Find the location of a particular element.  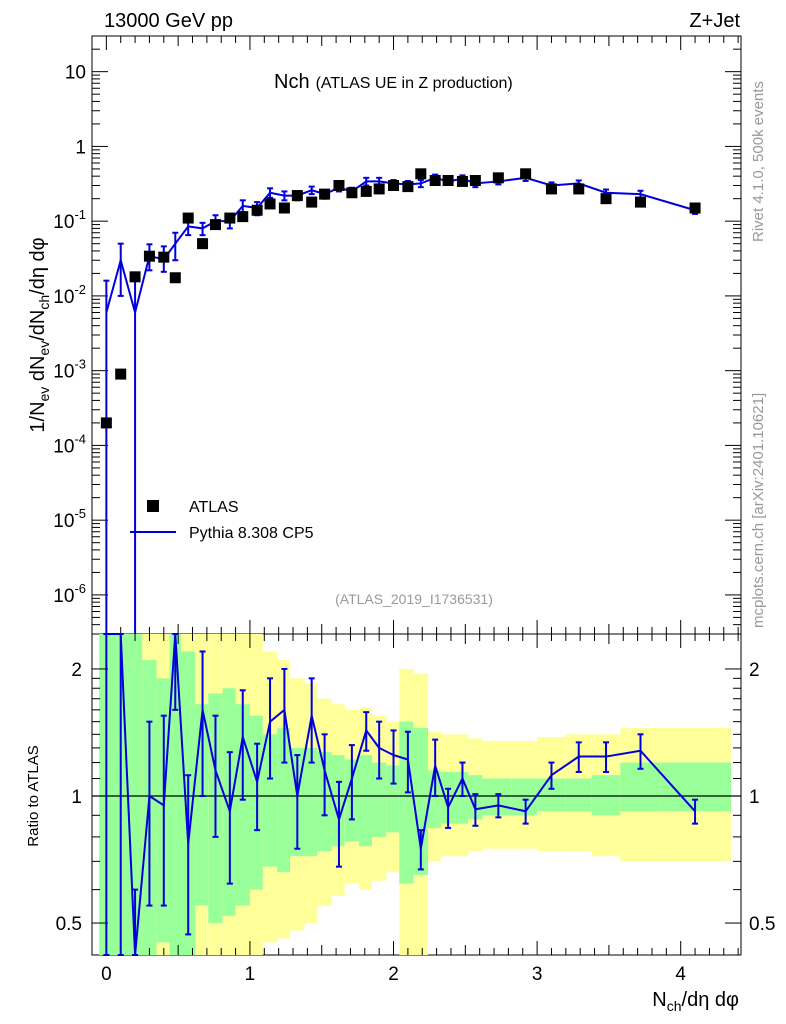

analysis-id: (ATLAS_2019_I1736531) is located at coordinates (414, 599).